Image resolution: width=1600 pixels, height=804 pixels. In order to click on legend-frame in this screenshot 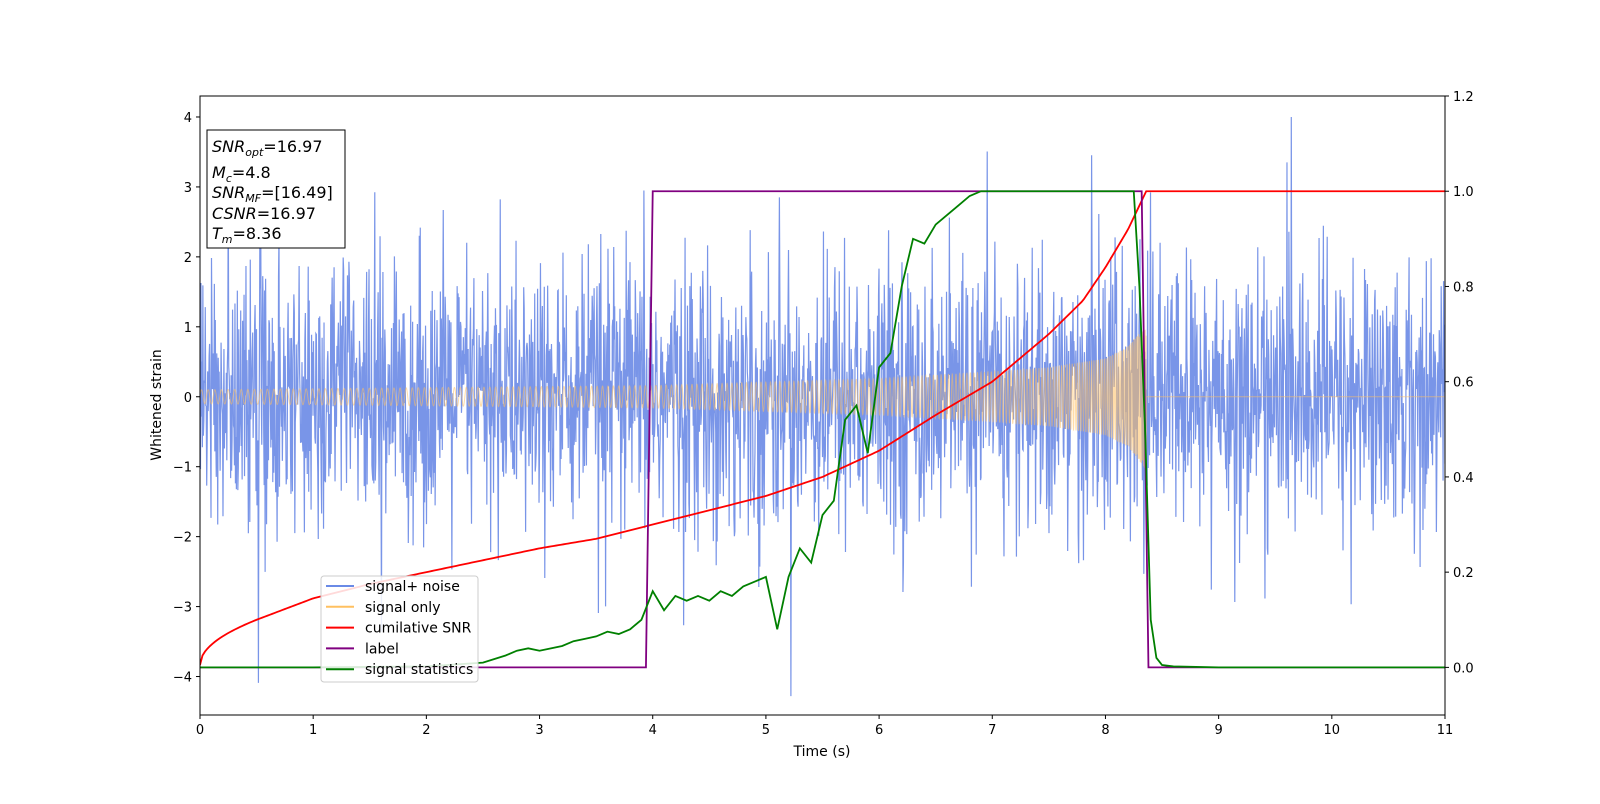, I will do `click(399, 629)`.